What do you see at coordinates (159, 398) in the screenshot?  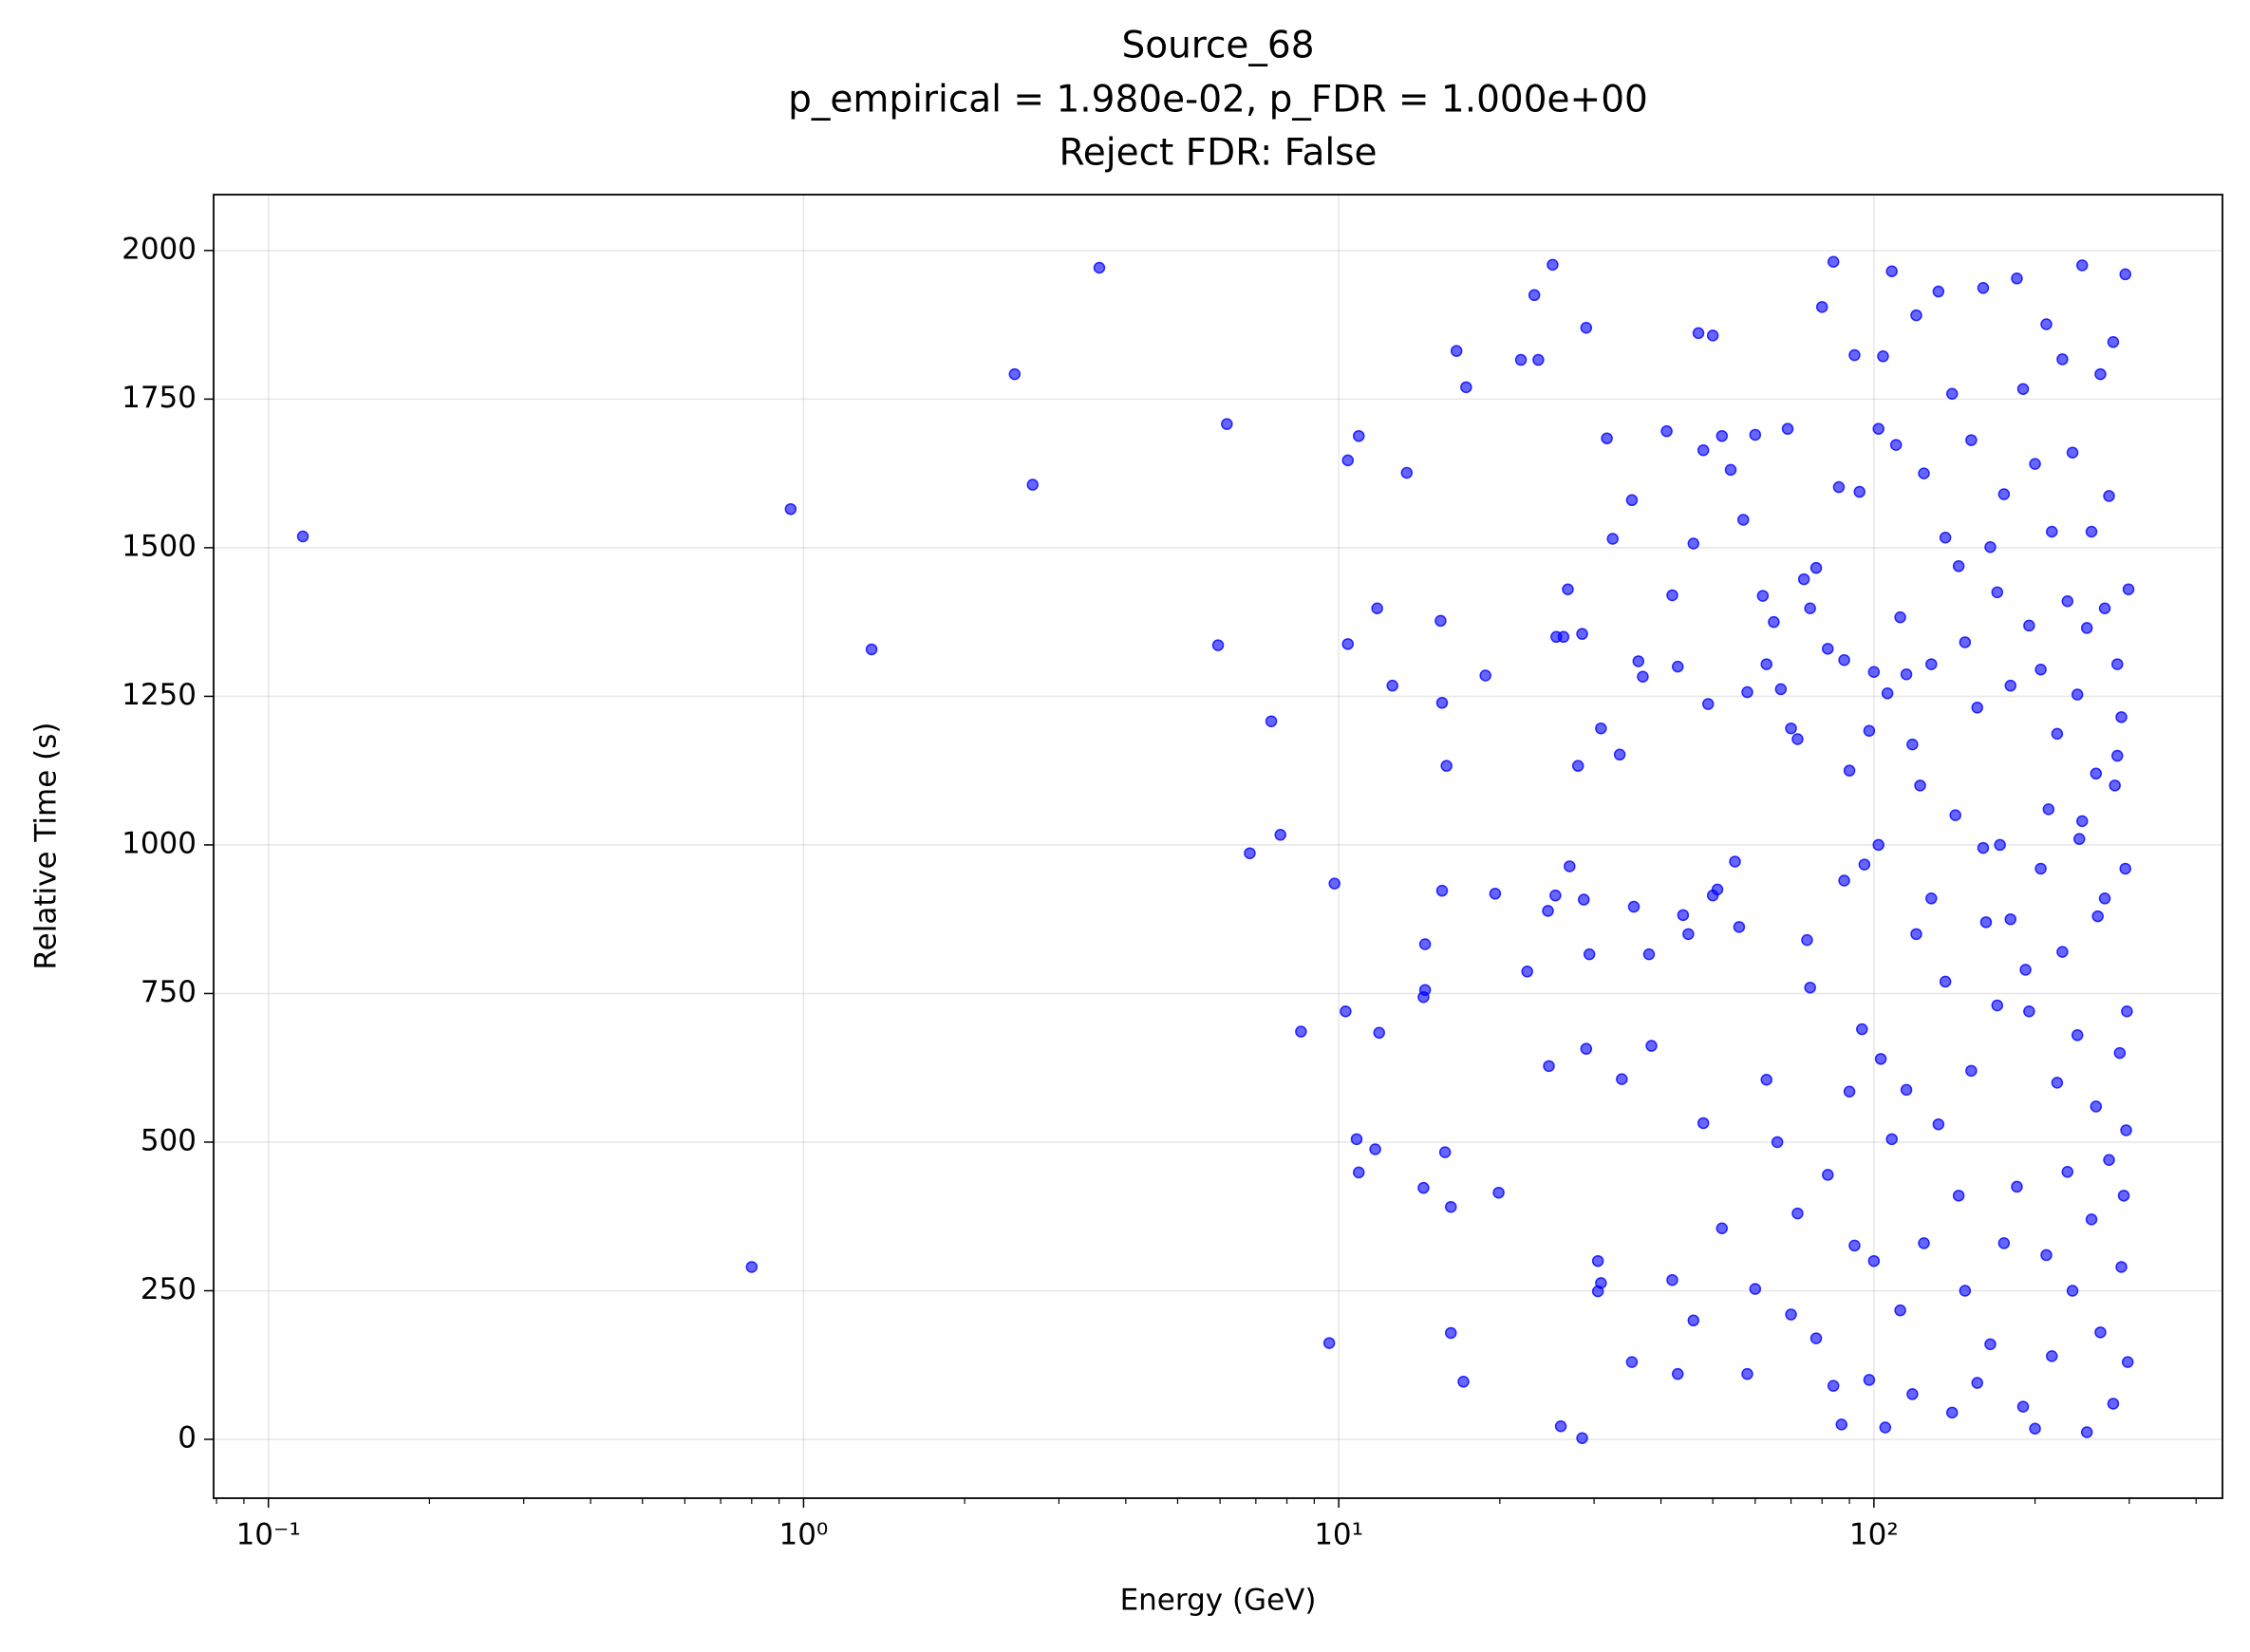 I see `y-tick-label: 1750` at bounding box center [159, 398].